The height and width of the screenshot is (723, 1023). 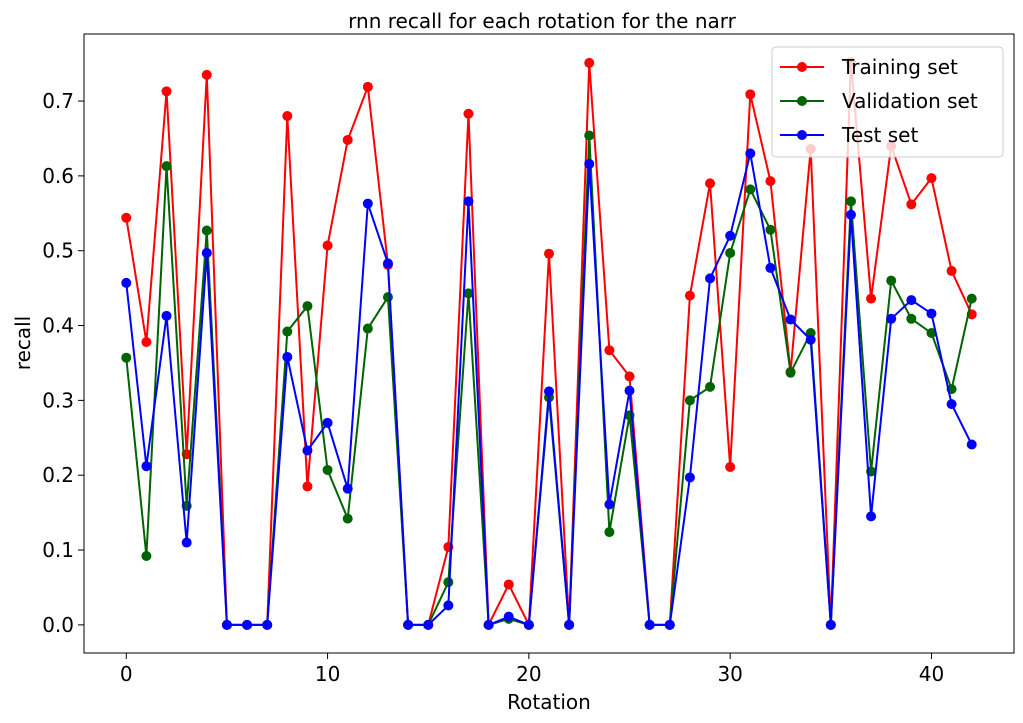 I want to click on x-tick-label: 20, so click(x=528, y=674).